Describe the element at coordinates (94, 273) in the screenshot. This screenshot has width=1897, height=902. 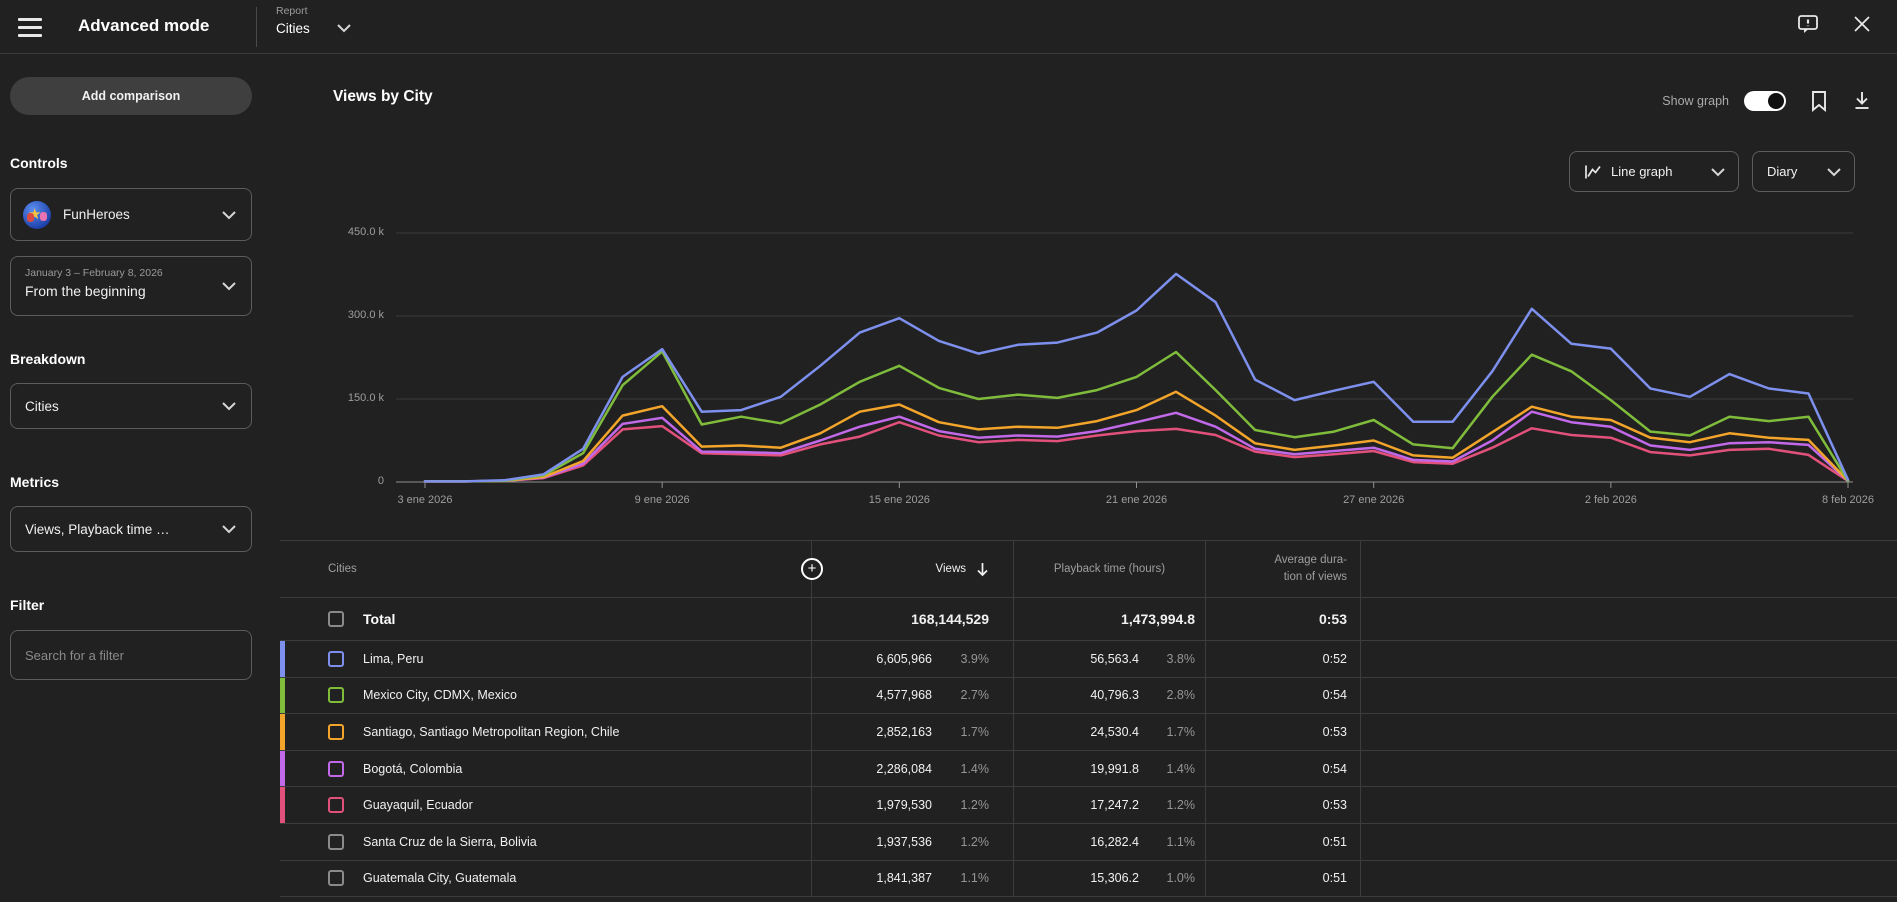
I see `date-range-dates: January 3 – February 8, 2026` at that location.